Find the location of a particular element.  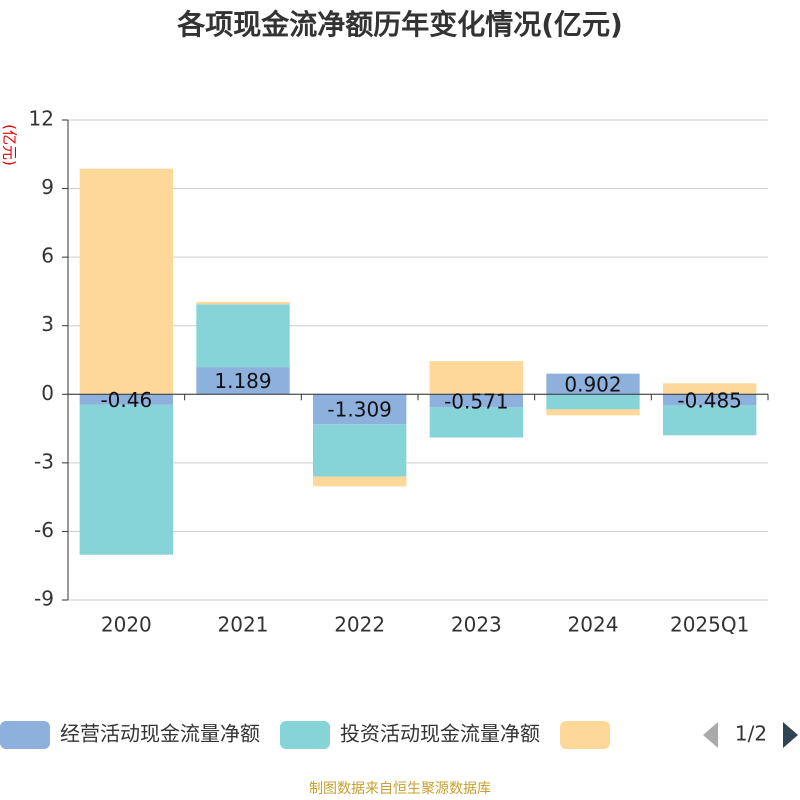

data-label: -0.46 is located at coordinates (126, 400).